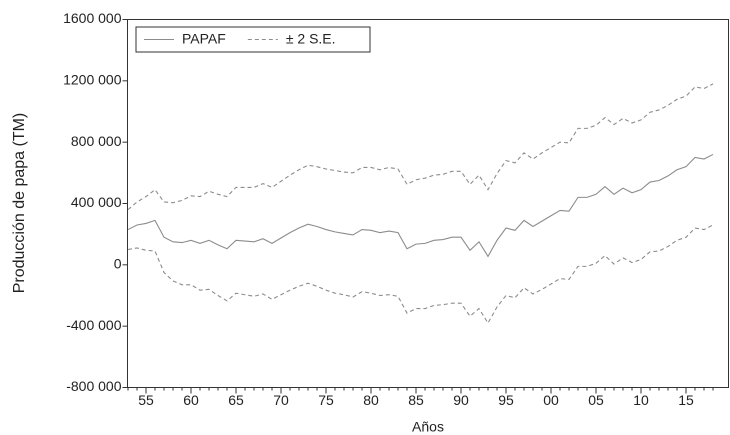 Image resolution: width=730 pixels, height=435 pixels. Describe the element at coordinates (92, 80) in the screenshot. I see `y-tick-label: 1200 000` at that location.